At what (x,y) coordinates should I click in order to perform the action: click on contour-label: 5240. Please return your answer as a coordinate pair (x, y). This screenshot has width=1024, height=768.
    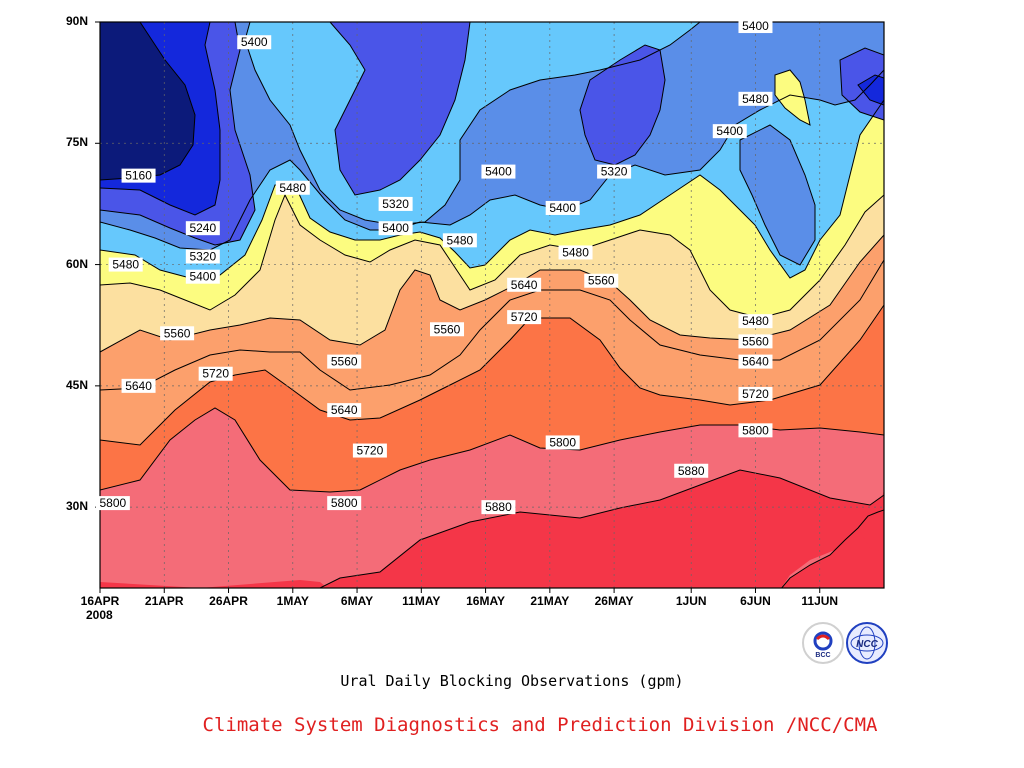
    Looking at the image, I should click on (202, 228).